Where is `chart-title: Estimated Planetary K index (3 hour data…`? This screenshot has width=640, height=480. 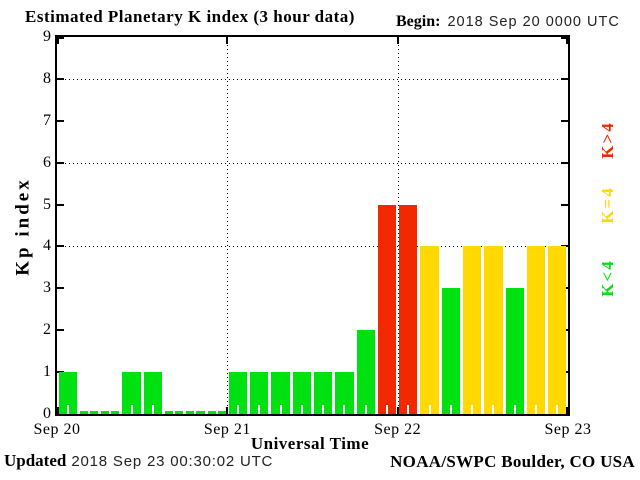
chart-title: Estimated Planetary K index (3 hour data… is located at coordinates (190, 16).